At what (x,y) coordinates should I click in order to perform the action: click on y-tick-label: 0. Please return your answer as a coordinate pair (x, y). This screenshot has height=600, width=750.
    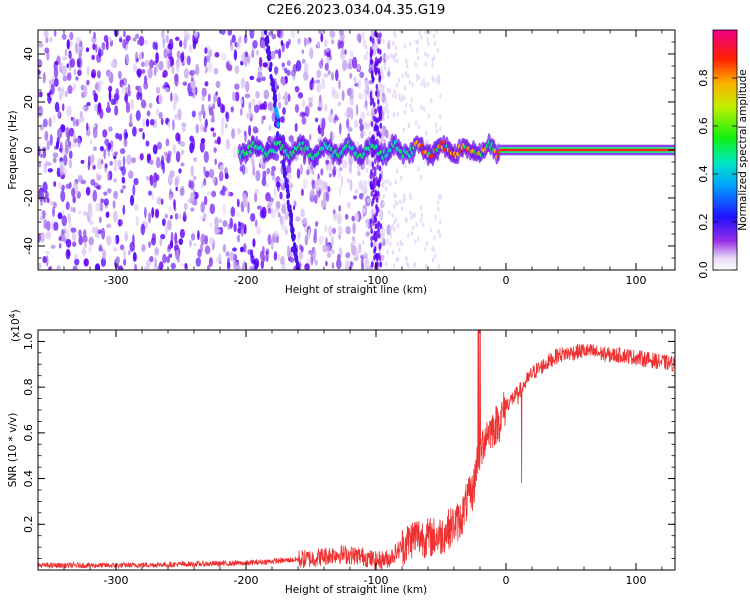
    Looking at the image, I should click on (28, 150).